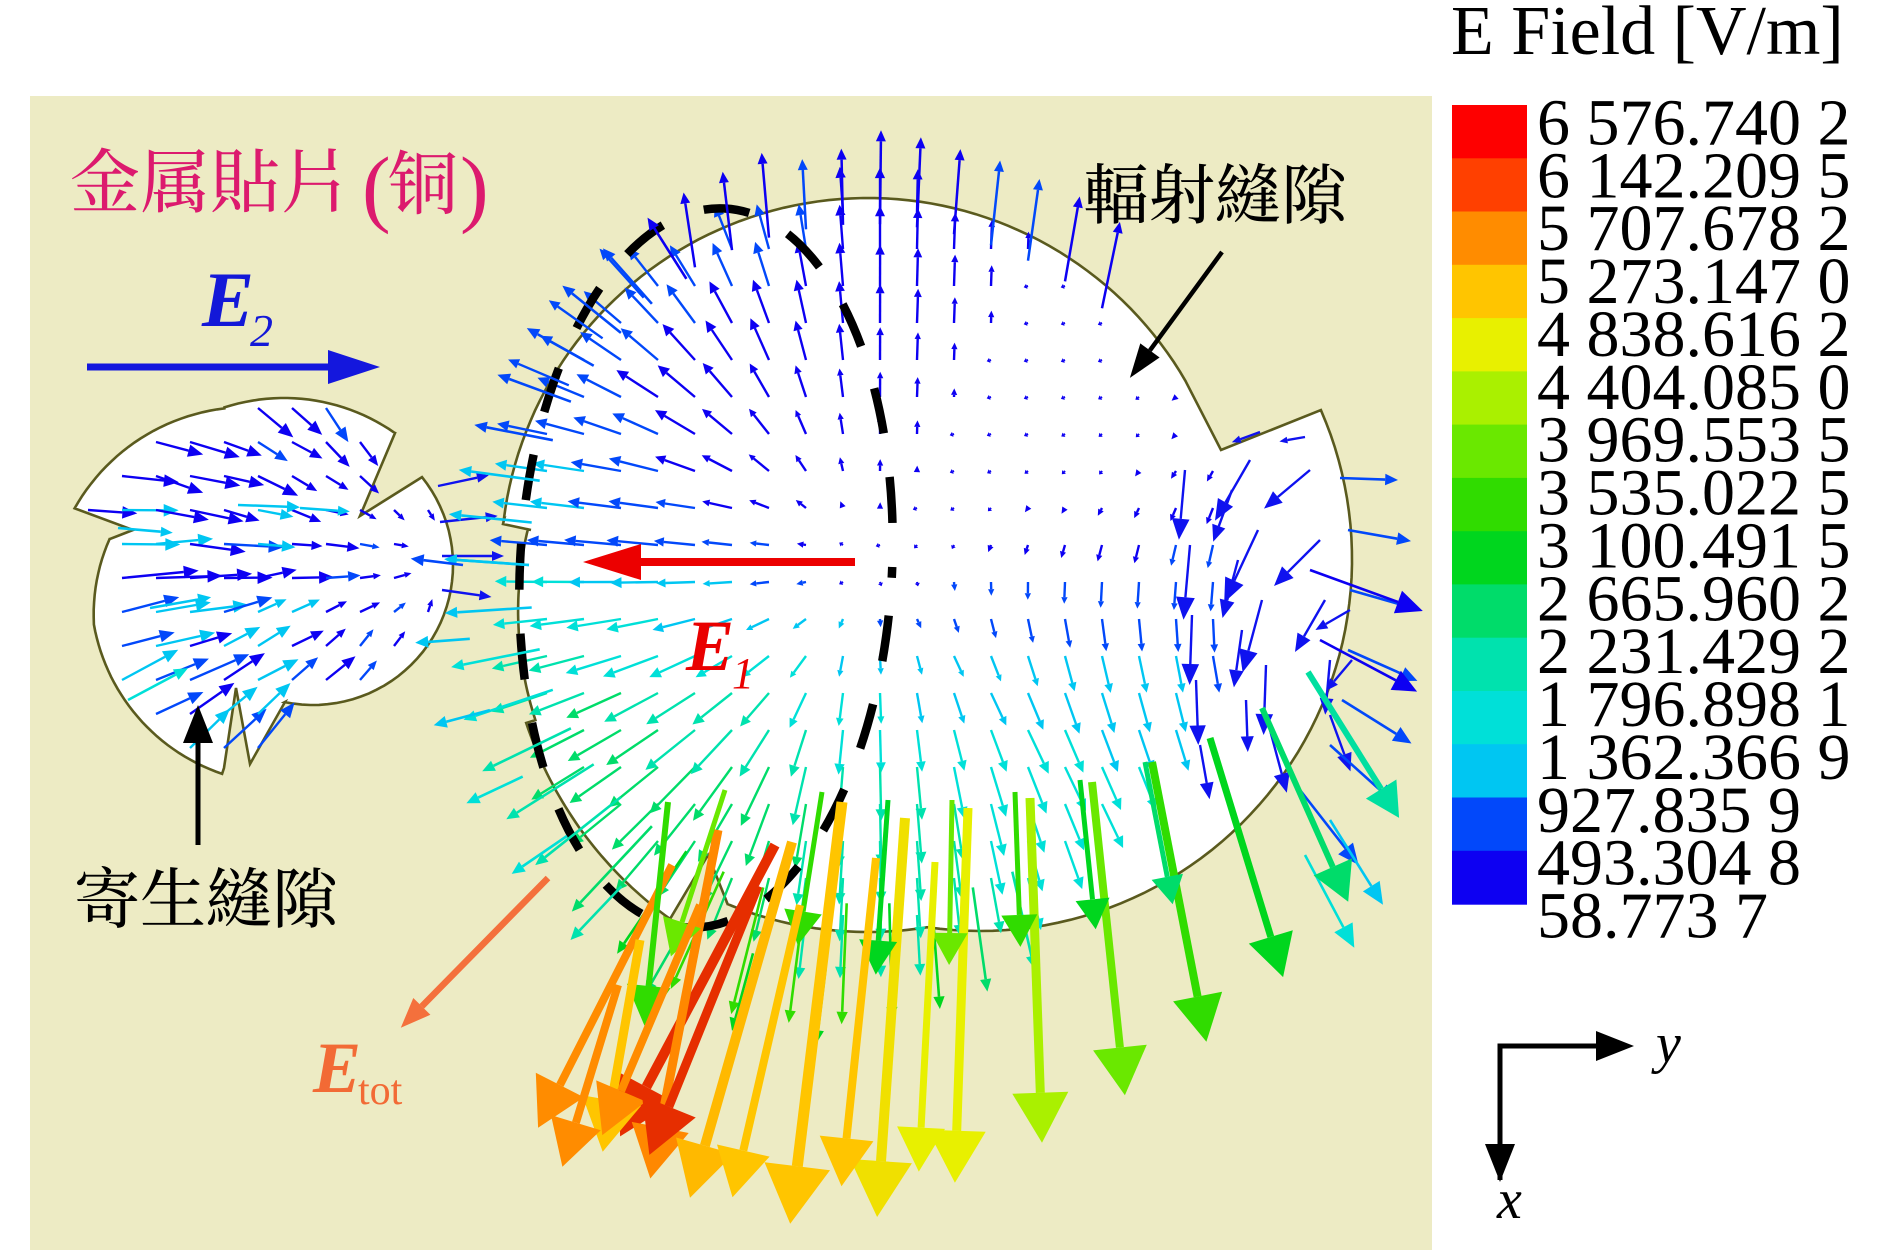 The image size is (1890, 1255). I want to click on svg-text: x, so click(1509, 1200).